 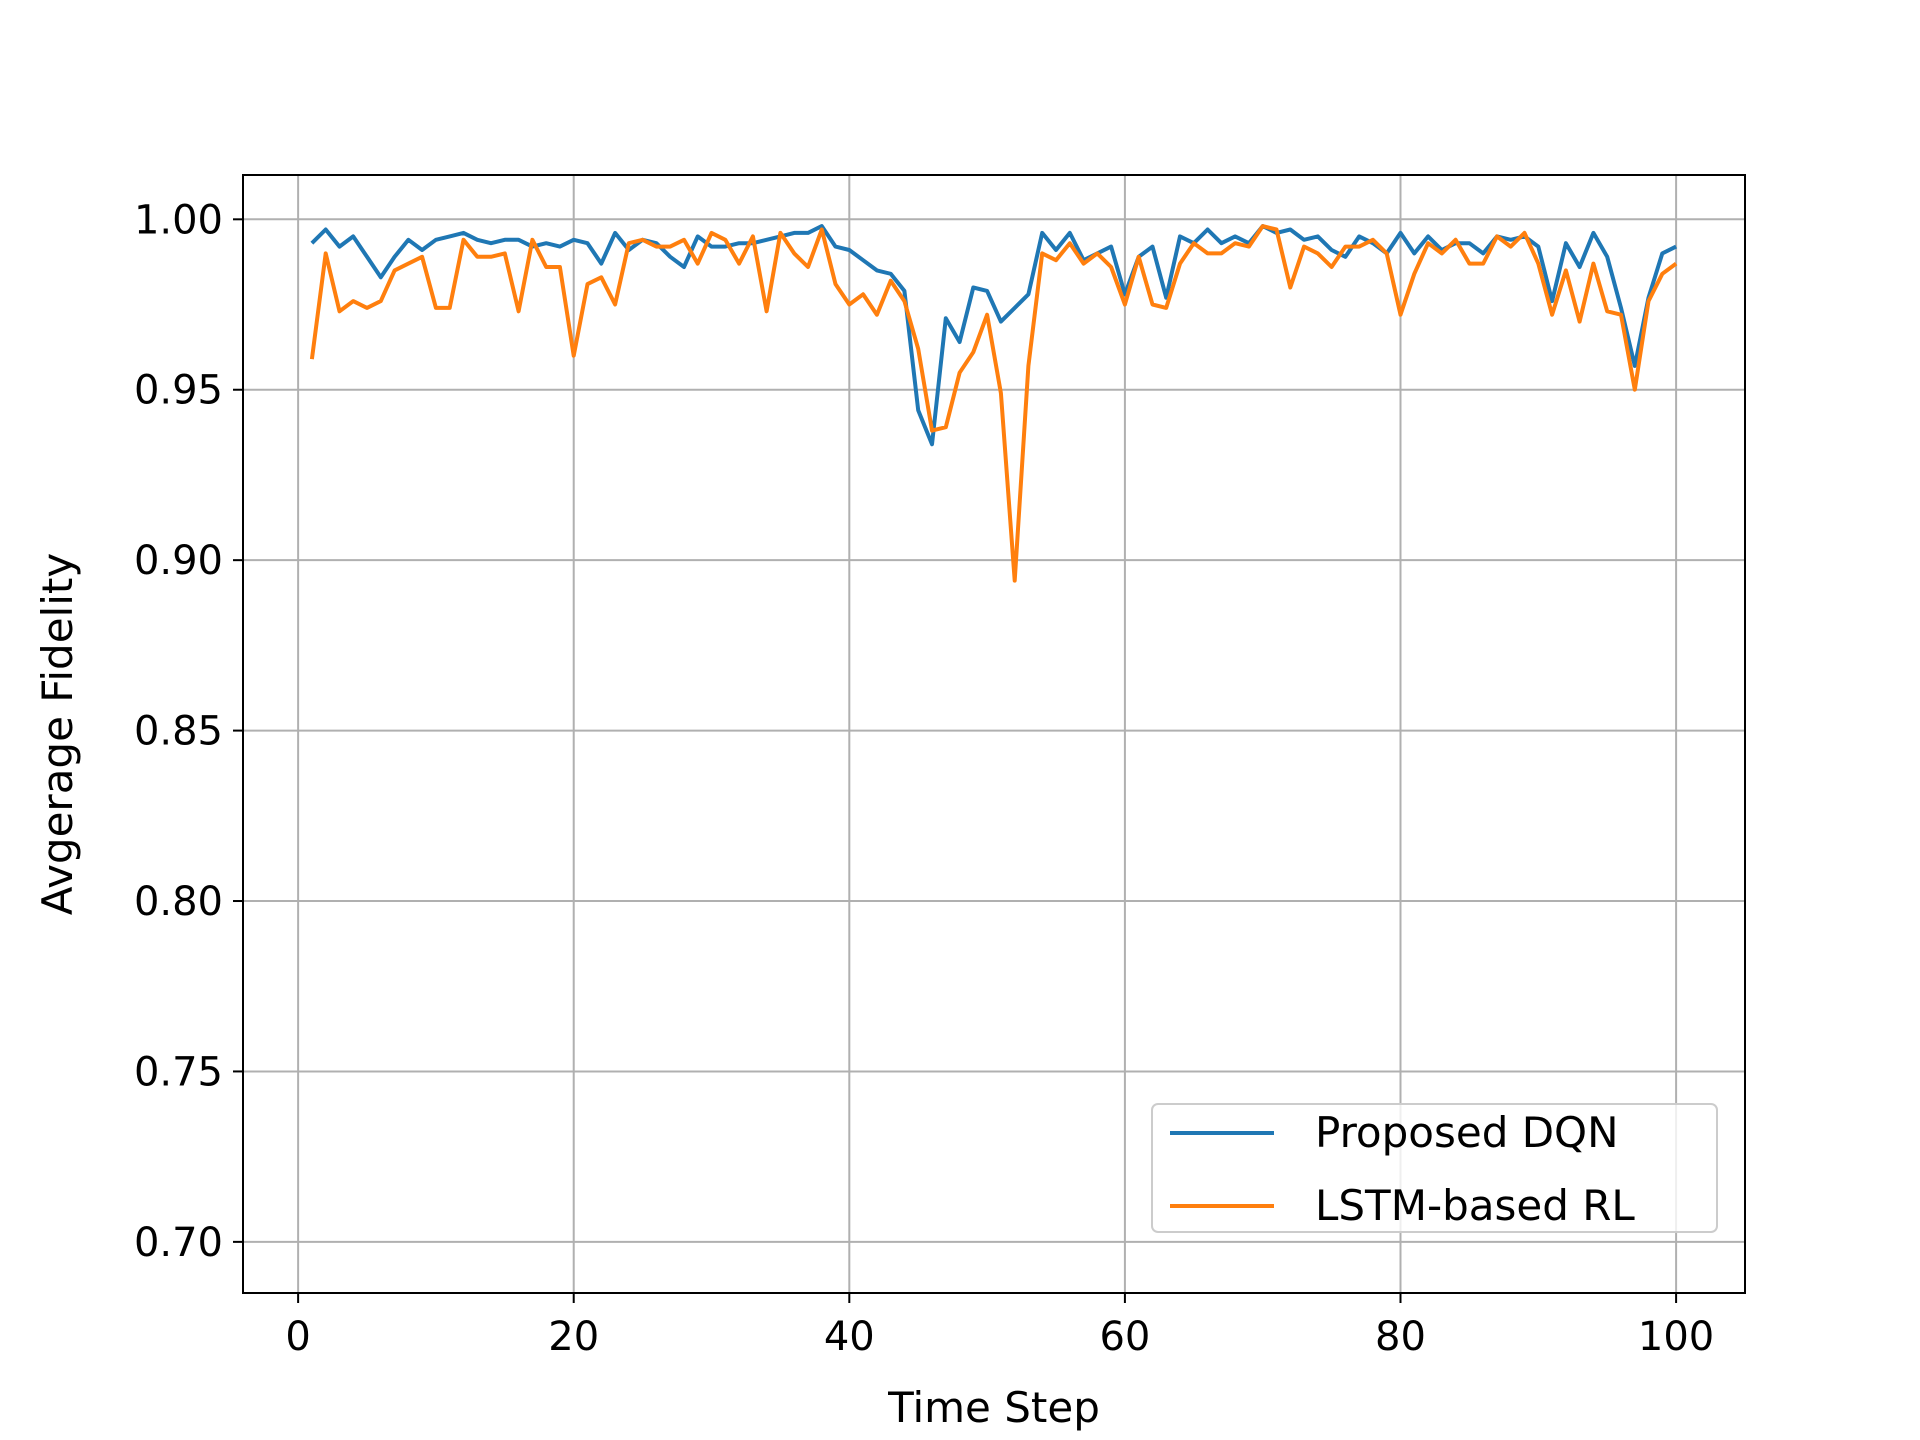 I want to click on y-tick-label: 0.95, so click(x=178, y=391).